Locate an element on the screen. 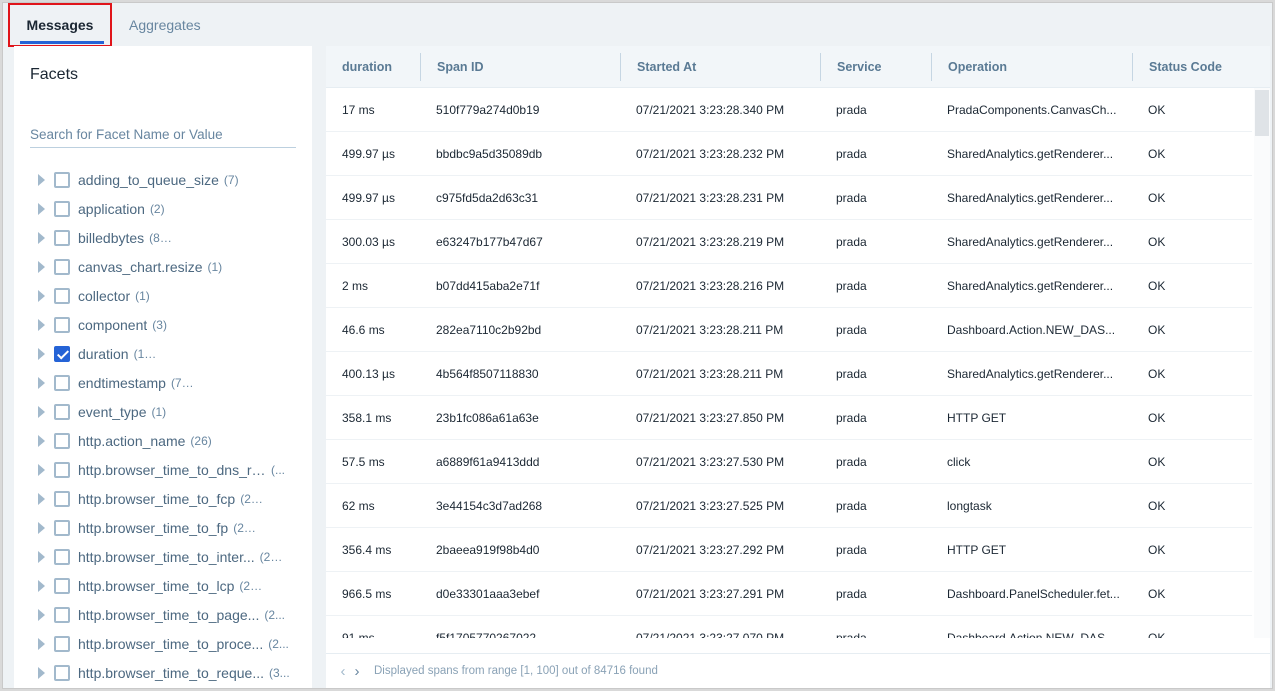 Image resolution: width=1275 pixels, height=691 pixels. column-header-status-code: Status Code is located at coordinates (1177, 67).